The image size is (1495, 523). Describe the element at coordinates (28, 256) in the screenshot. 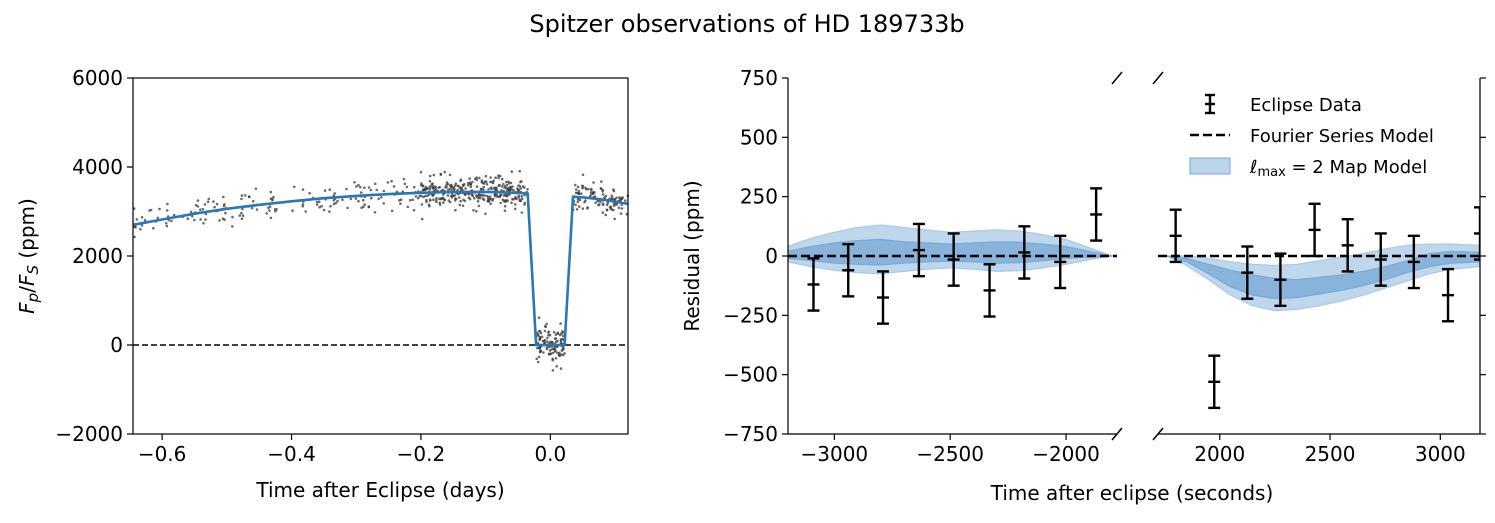

I see `y-axis-label-left: Fp/FS (ppm)` at that location.